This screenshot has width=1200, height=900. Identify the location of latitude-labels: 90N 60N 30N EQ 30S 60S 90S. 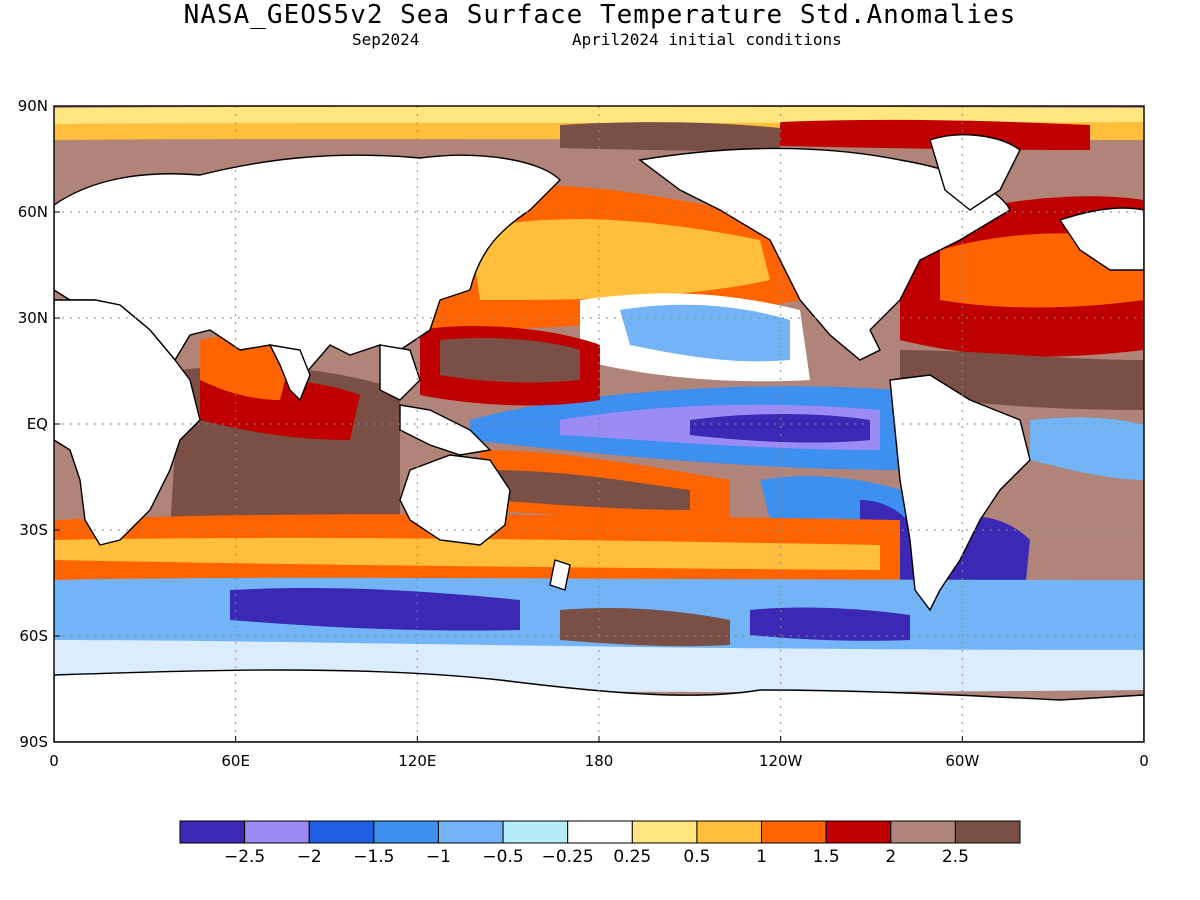
(39, 424).